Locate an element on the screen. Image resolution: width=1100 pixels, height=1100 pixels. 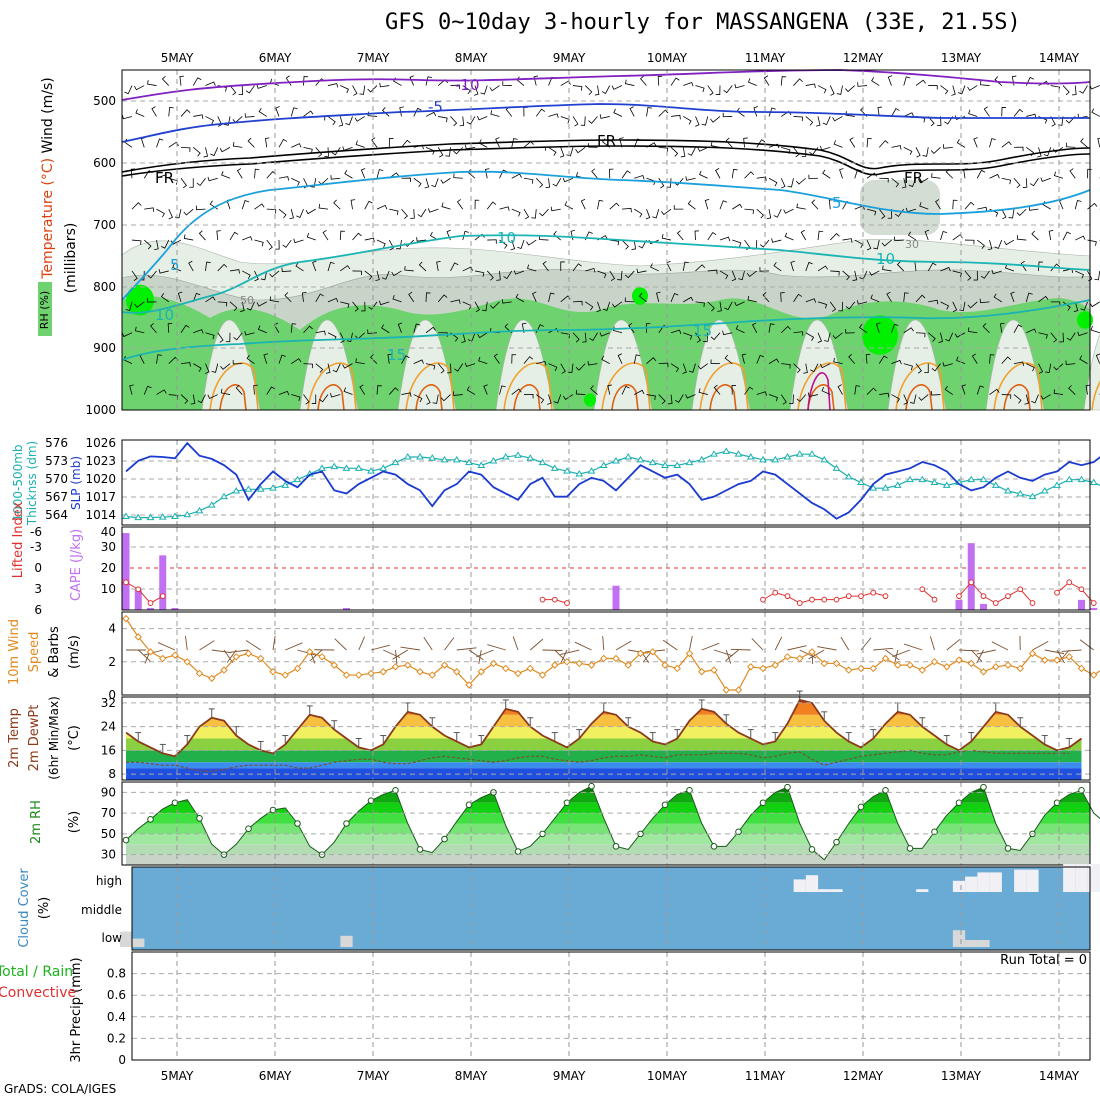
rh-ylabel-b: (%) is located at coordinates (74, 822).